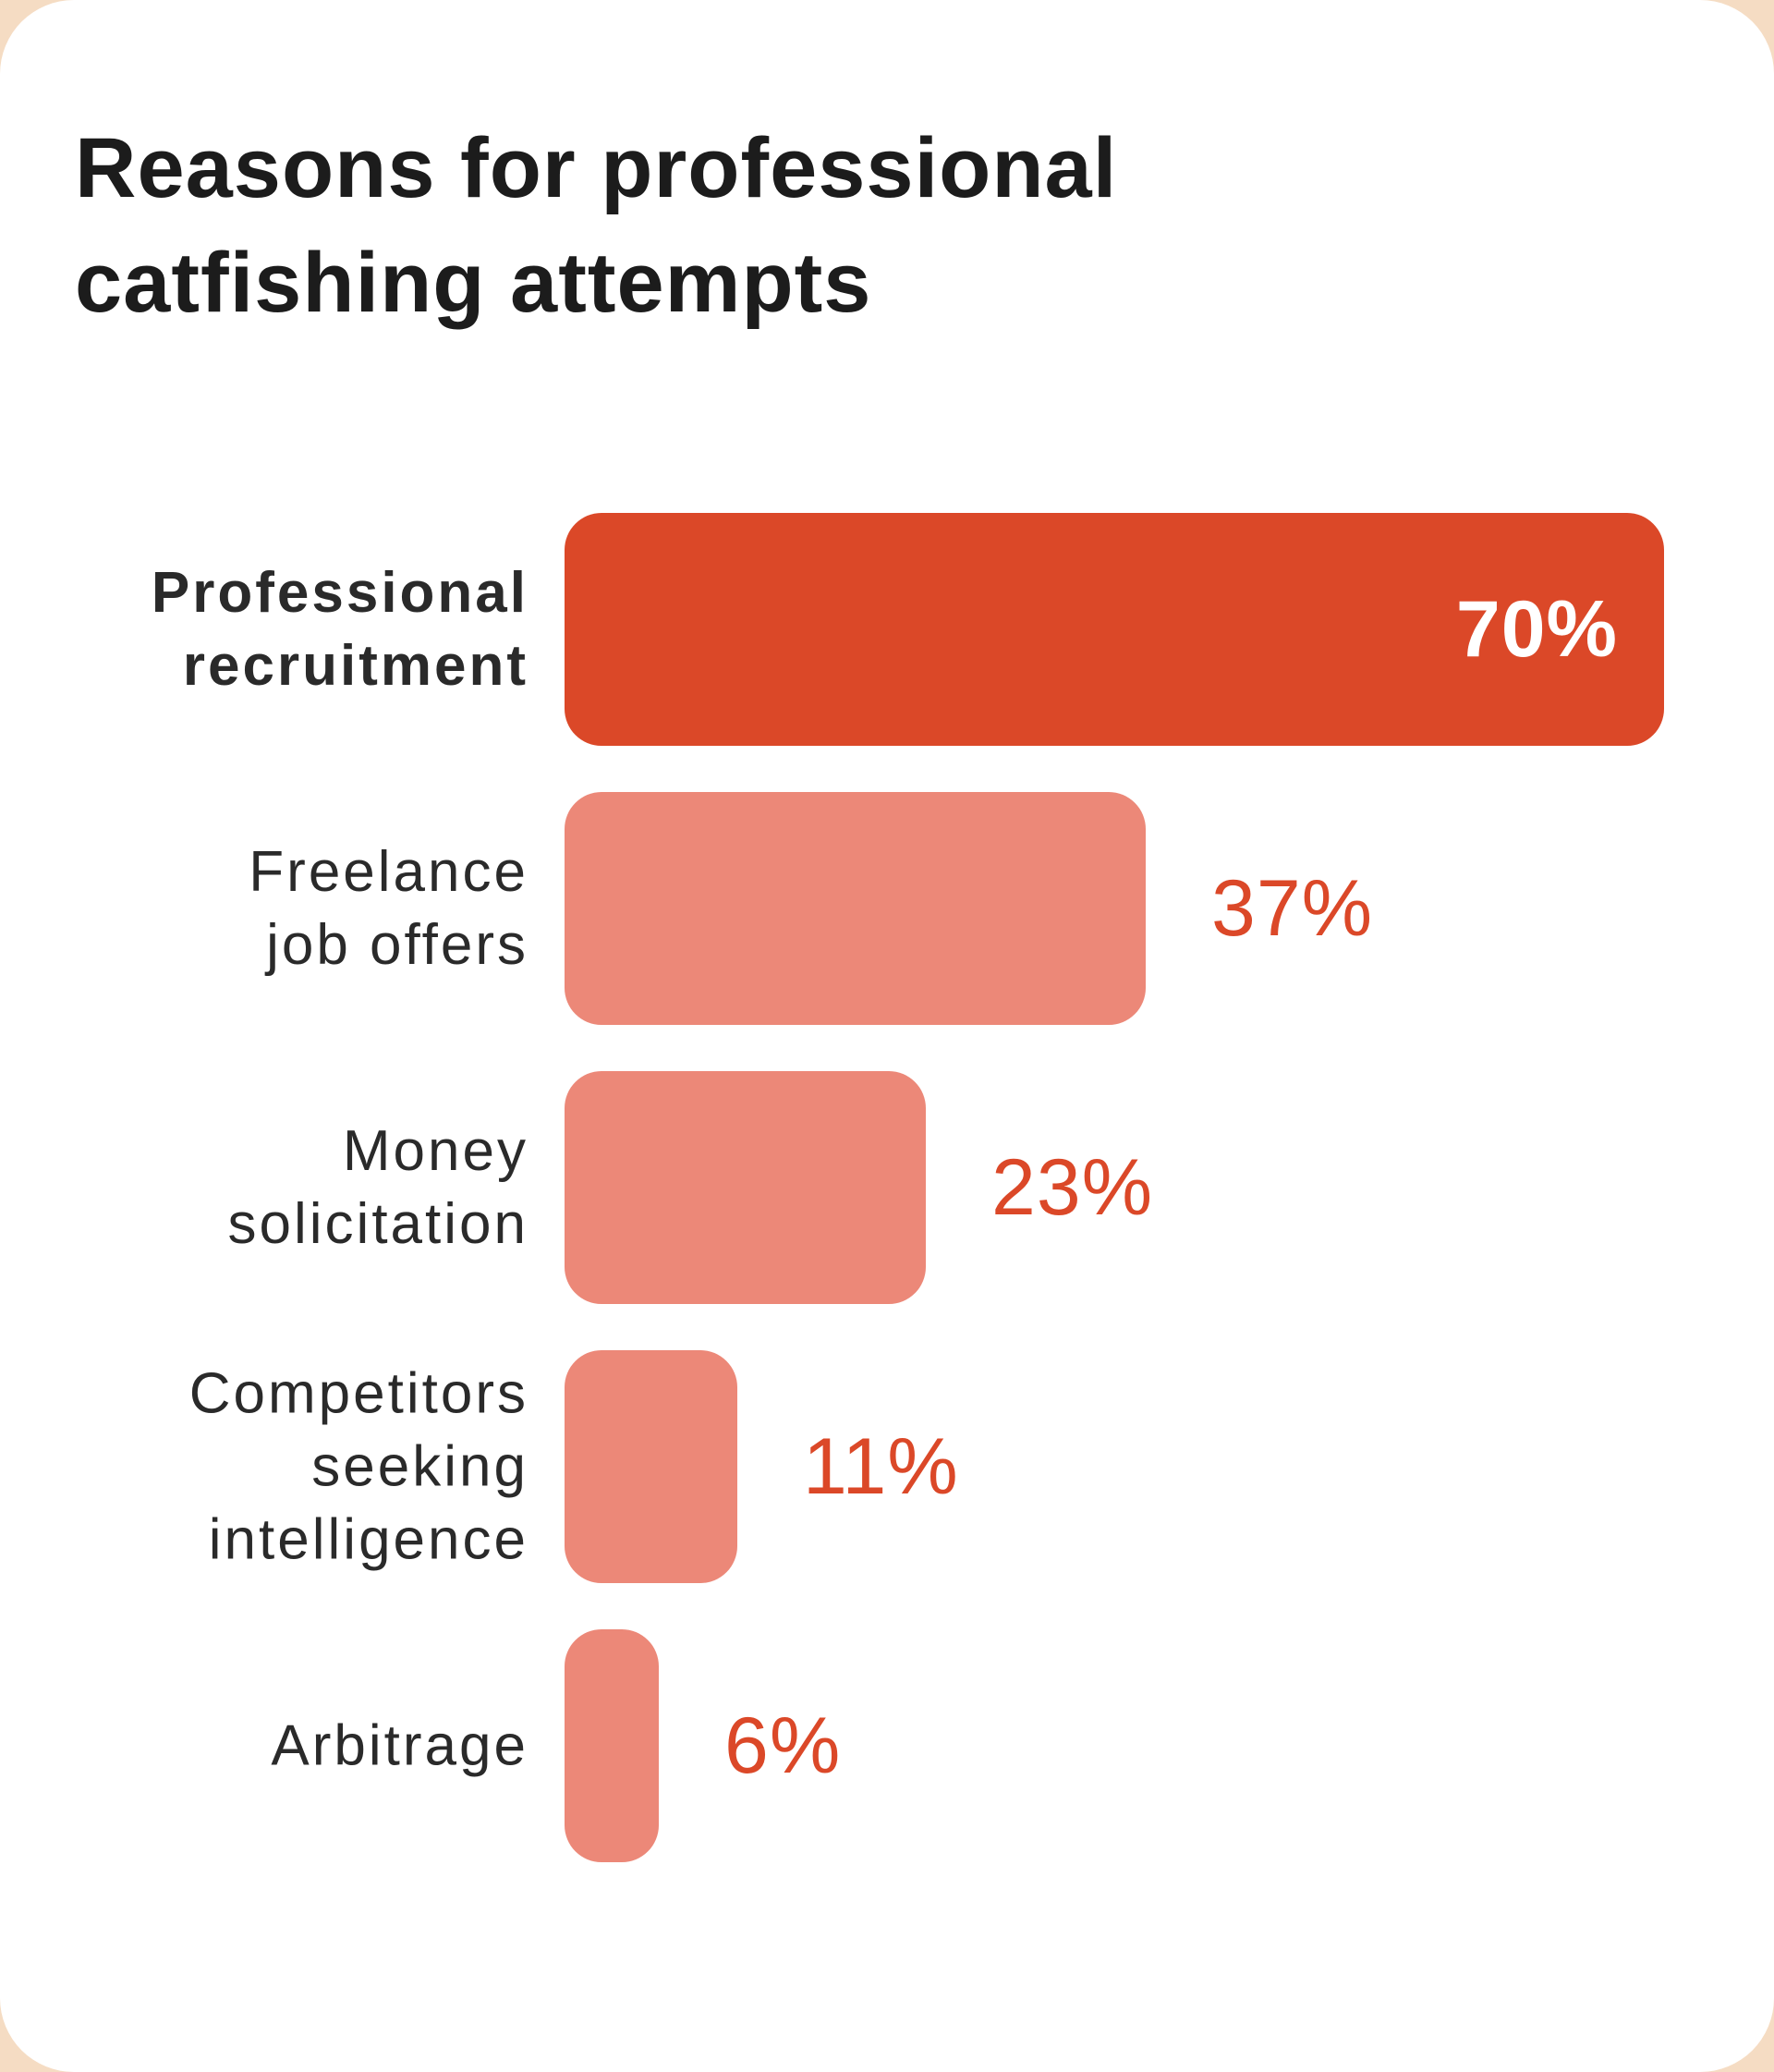 The width and height of the screenshot is (1774, 2072). Describe the element at coordinates (783, 1745) in the screenshot. I see `value-label: 6%` at that location.